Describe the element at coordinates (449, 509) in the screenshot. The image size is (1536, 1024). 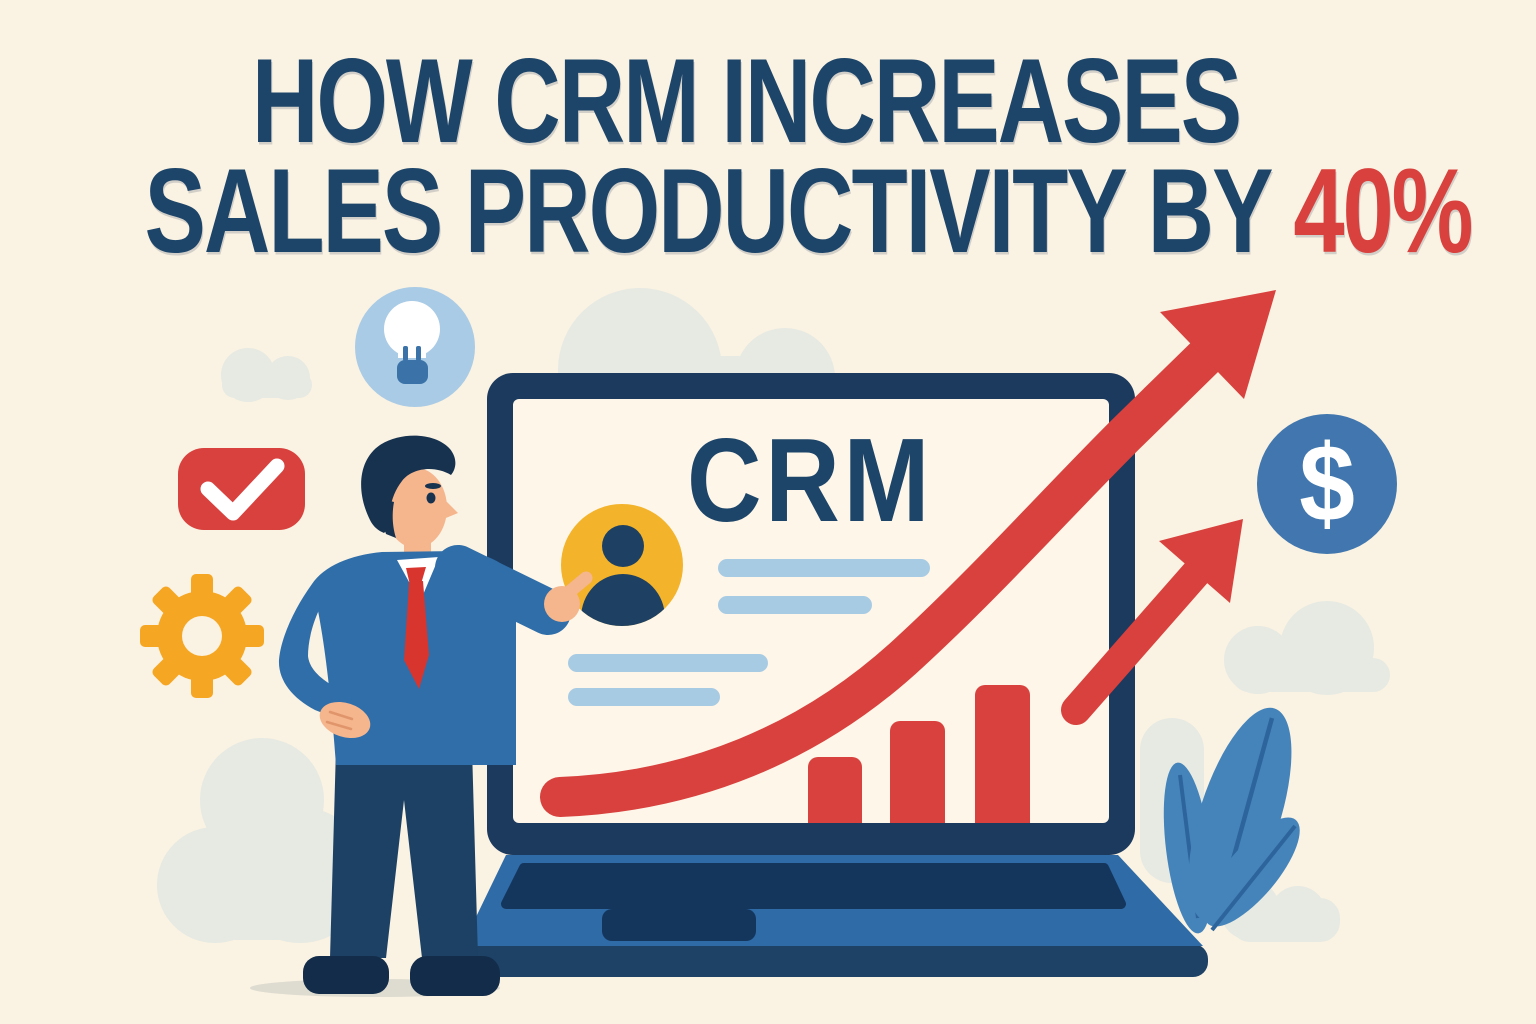
I see `nose` at that location.